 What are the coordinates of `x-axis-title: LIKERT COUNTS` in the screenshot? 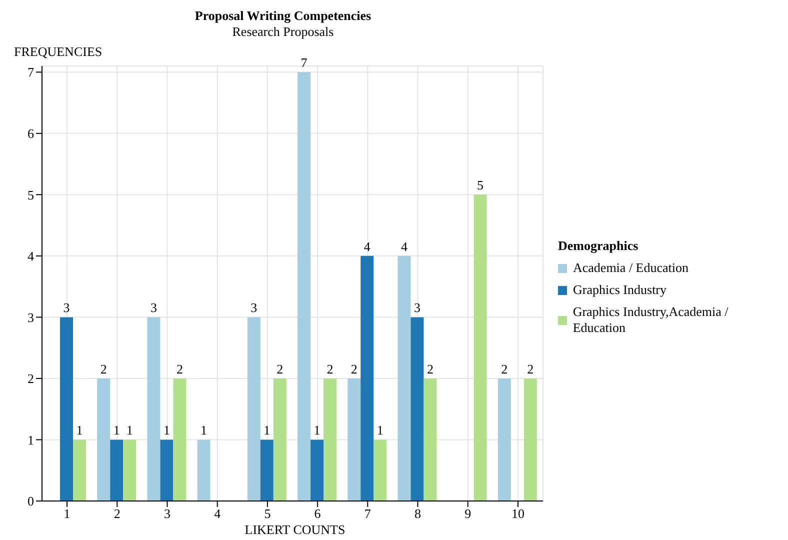 It's located at (295, 530).